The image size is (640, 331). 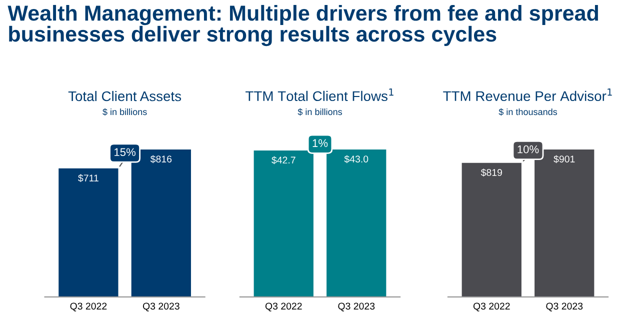 What do you see at coordinates (564, 159) in the screenshot?
I see `data-label: $901` at bounding box center [564, 159].